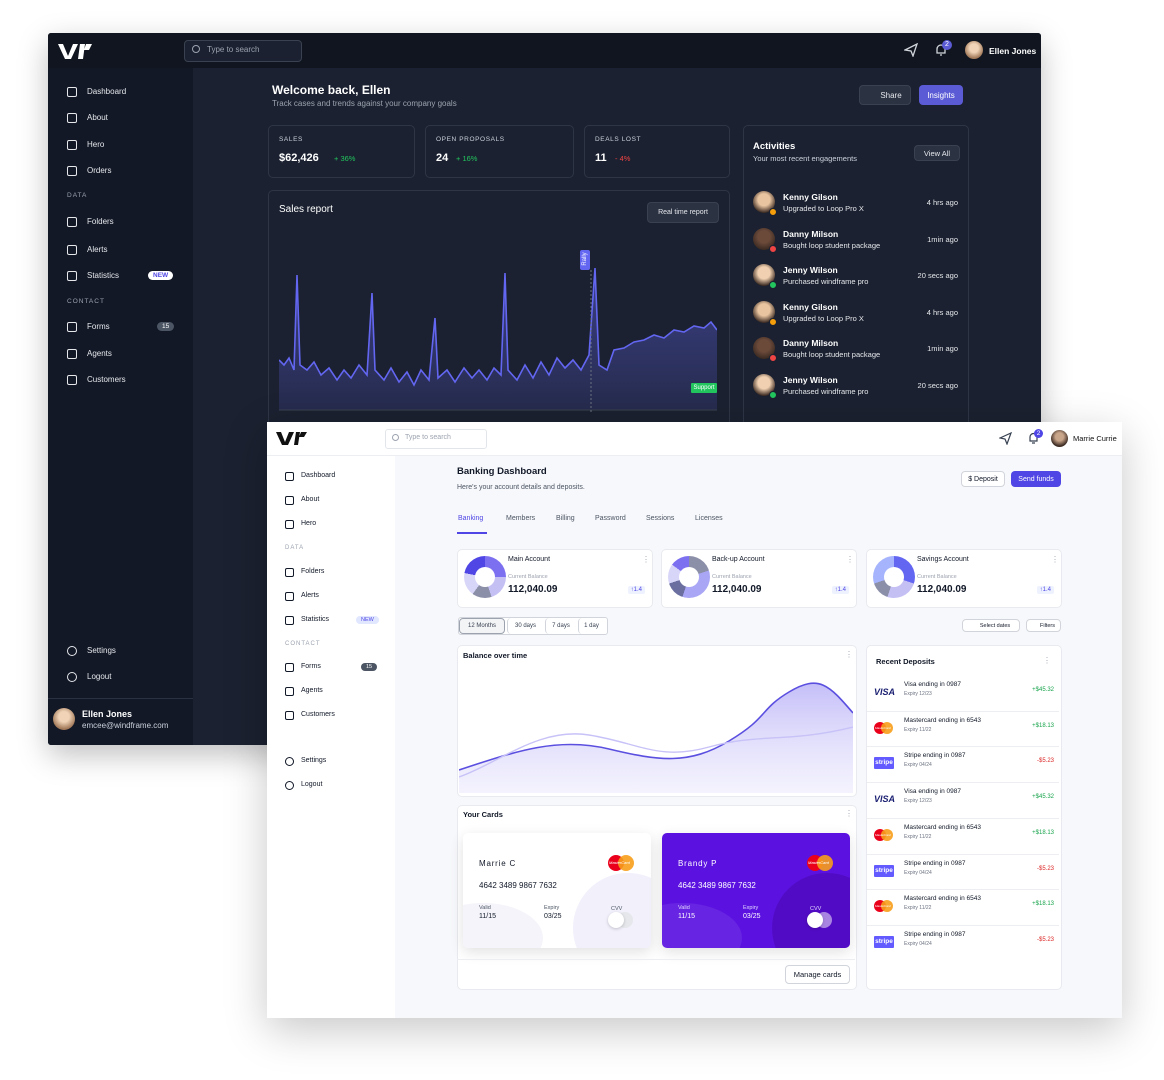 The height and width of the screenshot is (1080, 1164). I want to click on range-option: 12 Months, so click(482, 626).